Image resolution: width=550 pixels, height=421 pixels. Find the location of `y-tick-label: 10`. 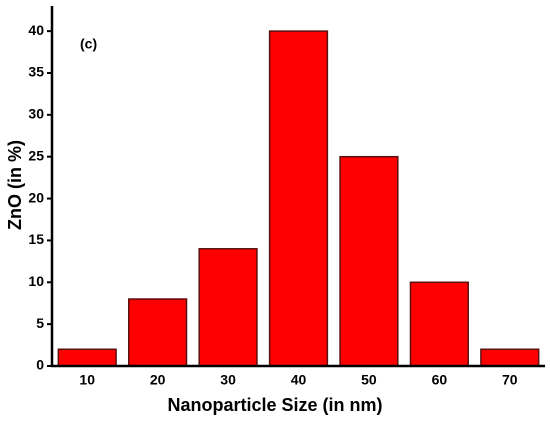

y-tick-label: 10 is located at coordinates (36, 281).